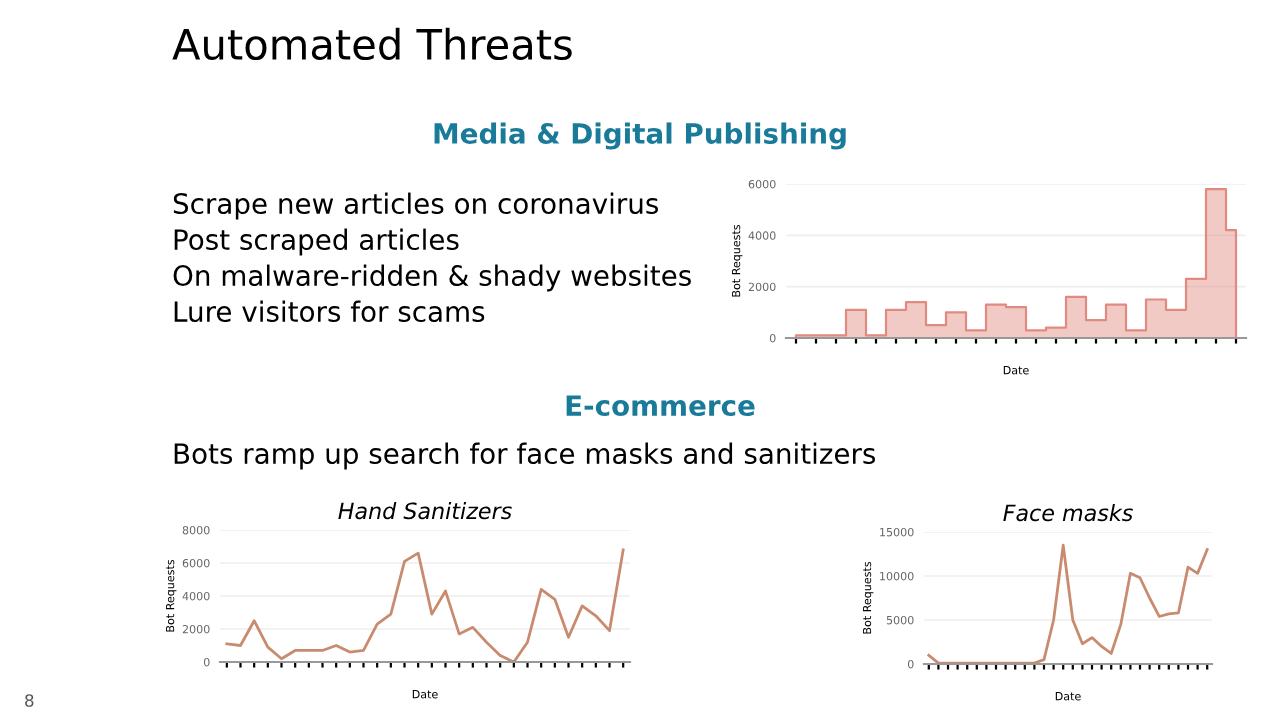 The height and width of the screenshot is (720, 1280). What do you see at coordinates (415, 206) in the screenshot?
I see `text: Scrape new articles on coronavirus` at bounding box center [415, 206].